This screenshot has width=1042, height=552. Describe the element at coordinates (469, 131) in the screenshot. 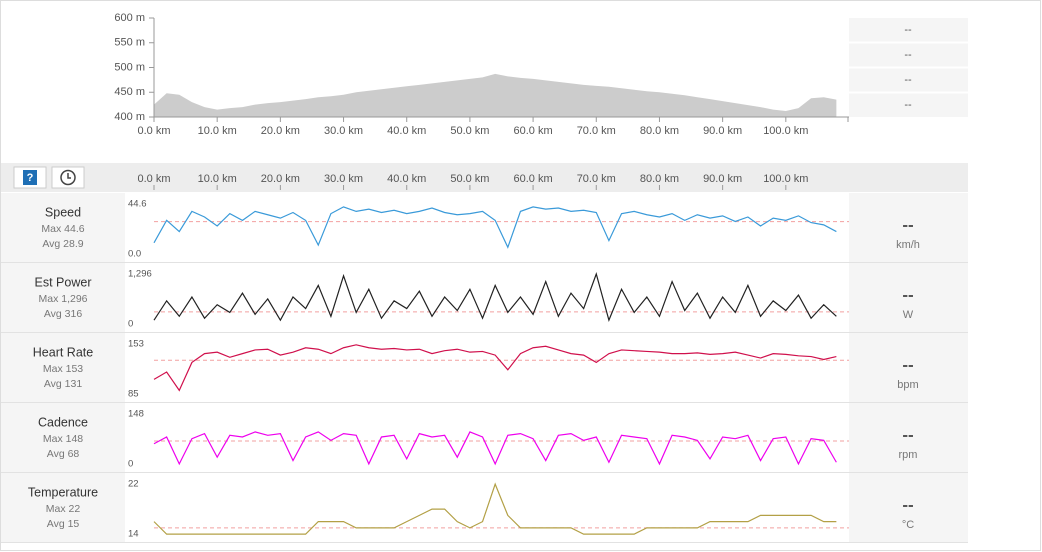

I see `x-tick-label: 50.0 km` at that location.